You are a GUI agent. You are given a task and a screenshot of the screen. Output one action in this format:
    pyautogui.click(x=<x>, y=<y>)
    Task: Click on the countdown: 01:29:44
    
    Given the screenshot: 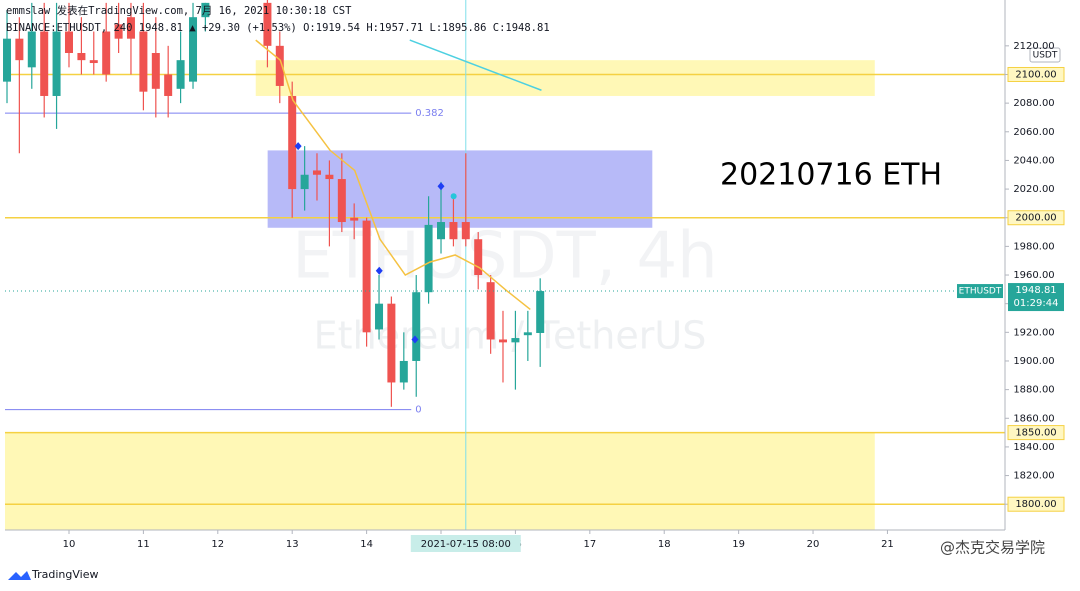 What is the action you would take?
    pyautogui.click(x=1036, y=303)
    